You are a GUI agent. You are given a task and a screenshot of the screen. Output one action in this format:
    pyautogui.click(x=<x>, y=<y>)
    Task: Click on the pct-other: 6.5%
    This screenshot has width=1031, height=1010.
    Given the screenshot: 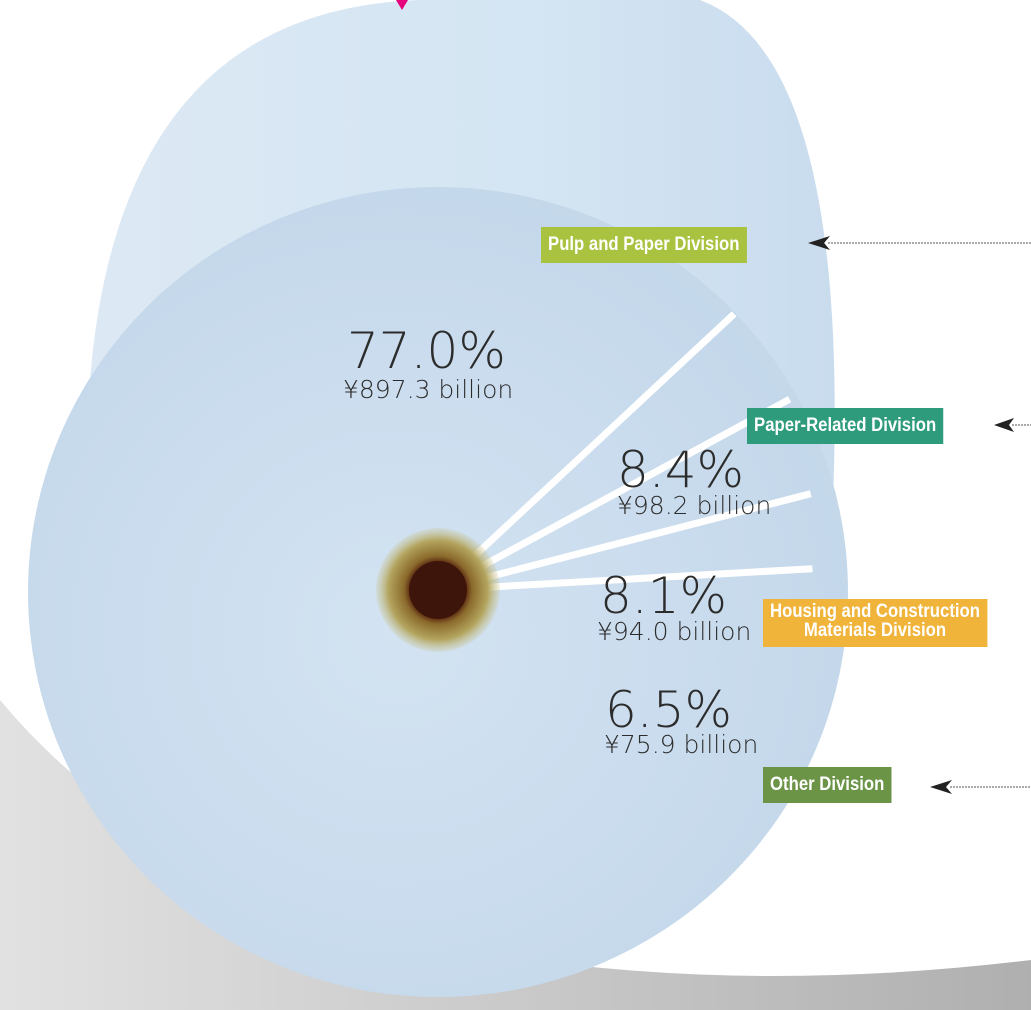 What is the action you would take?
    pyautogui.click(x=668, y=710)
    